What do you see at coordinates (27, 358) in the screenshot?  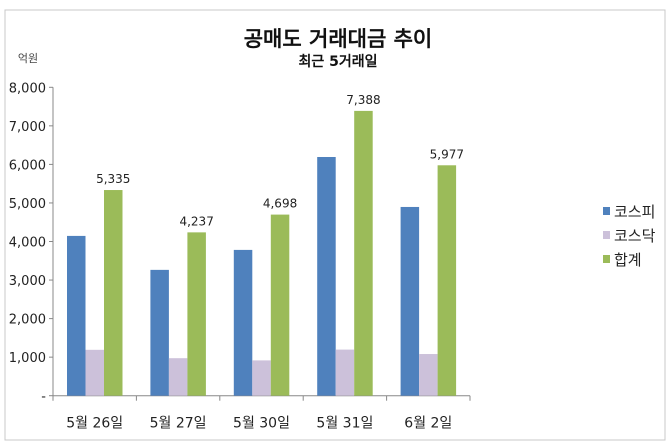 I see `y-tick-label: 1,000` at bounding box center [27, 358].